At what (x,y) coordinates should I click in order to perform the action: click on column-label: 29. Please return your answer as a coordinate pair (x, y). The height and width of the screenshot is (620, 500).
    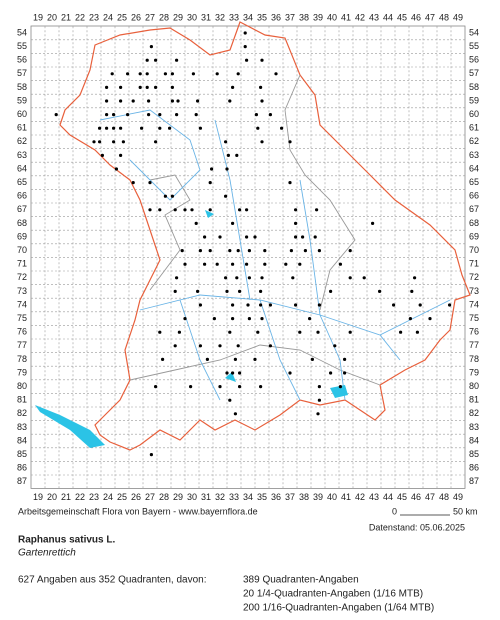
    Looking at the image, I should click on (178, 497).